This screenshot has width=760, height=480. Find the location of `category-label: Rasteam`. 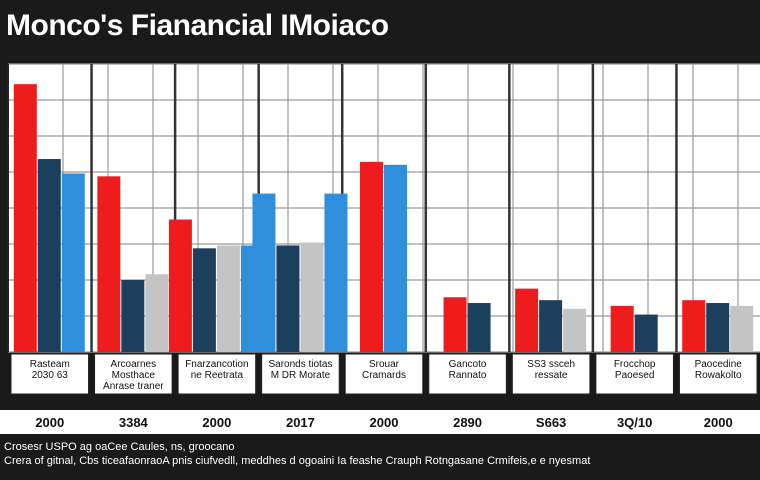

category-label: Rasteam is located at coordinates (50, 364).